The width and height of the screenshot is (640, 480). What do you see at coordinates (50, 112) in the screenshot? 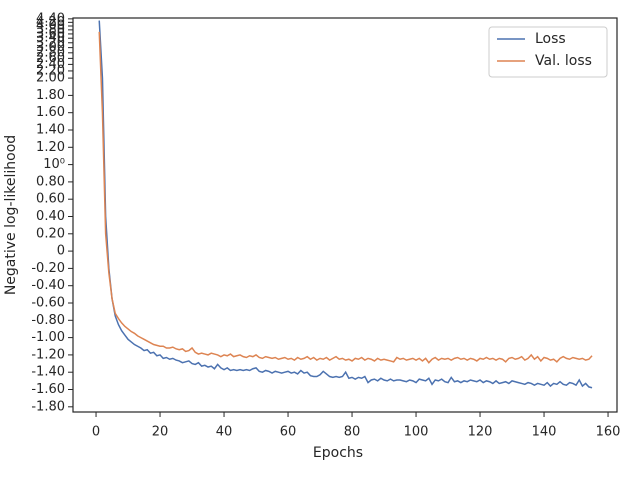
I see `y-tick-label: 1.60` at bounding box center [50, 112].